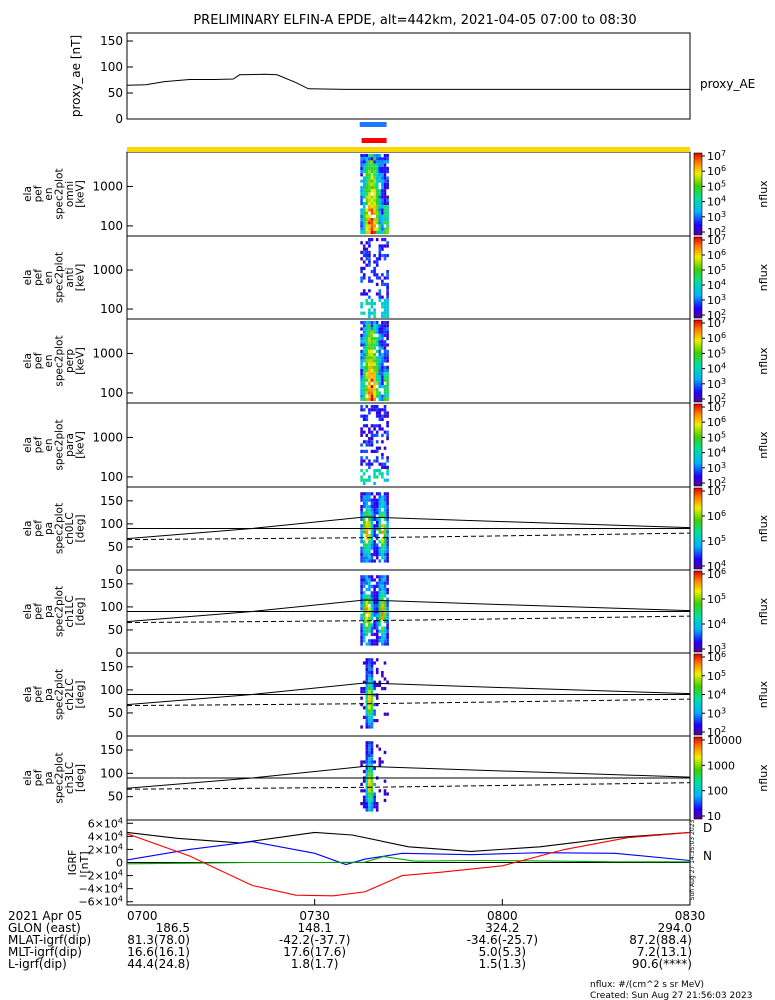 The height and width of the screenshot is (1000, 775). Describe the element at coordinates (374, 278) in the screenshot. I see `spec-cells` at that location.